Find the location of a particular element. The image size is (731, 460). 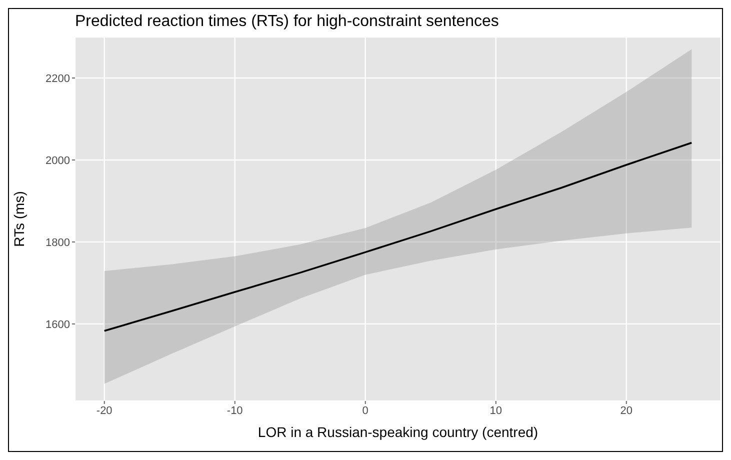

x-tick-label: -10 is located at coordinates (234, 410).